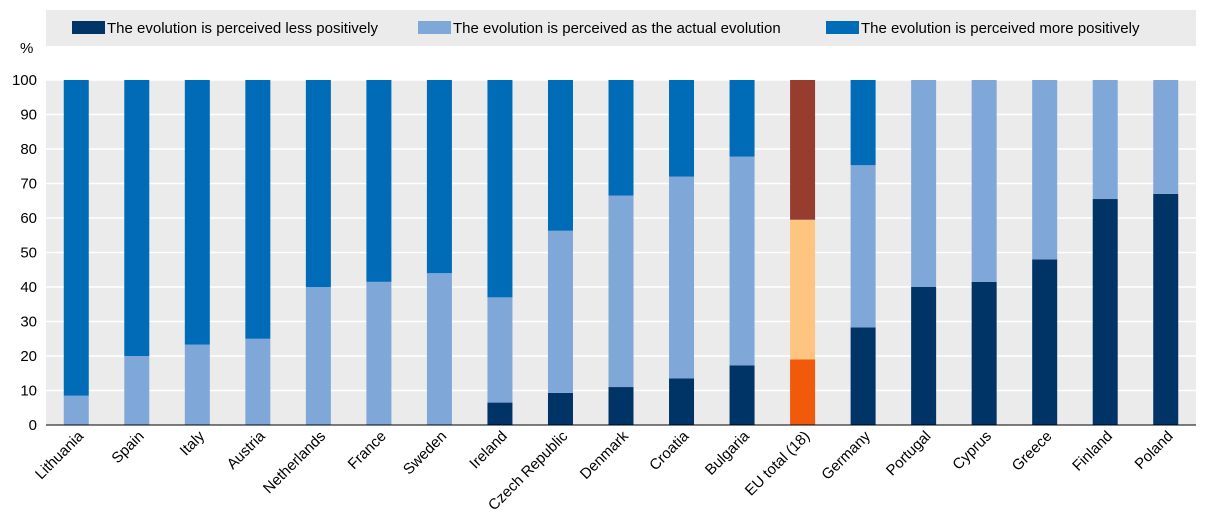 The image size is (1205, 522). I want to click on x-tick-label: EU total (18), so click(778, 464).